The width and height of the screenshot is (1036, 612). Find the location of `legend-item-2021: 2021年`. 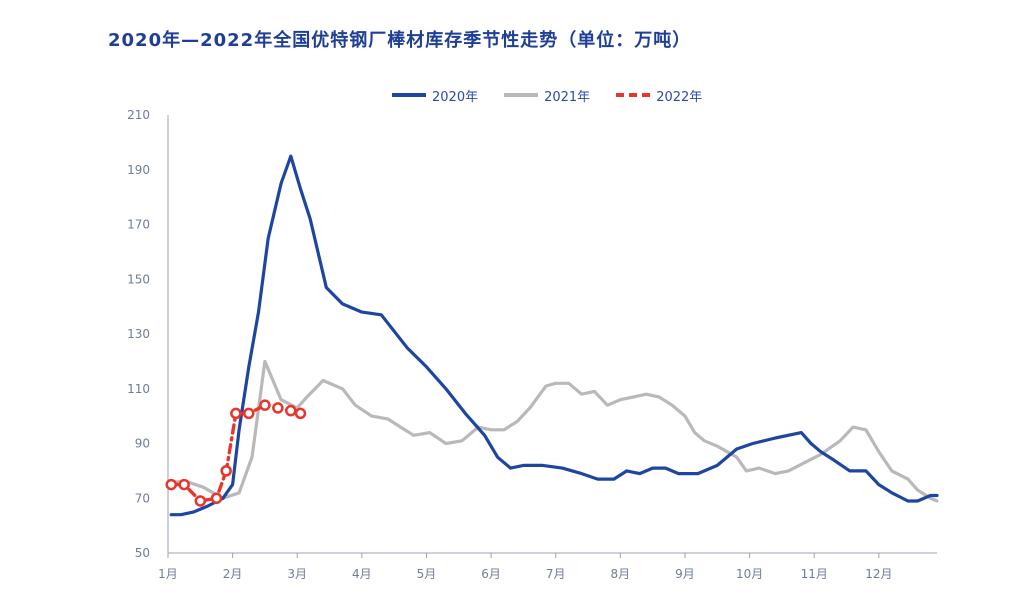

legend-item-2021: 2021年 is located at coordinates (547, 95).